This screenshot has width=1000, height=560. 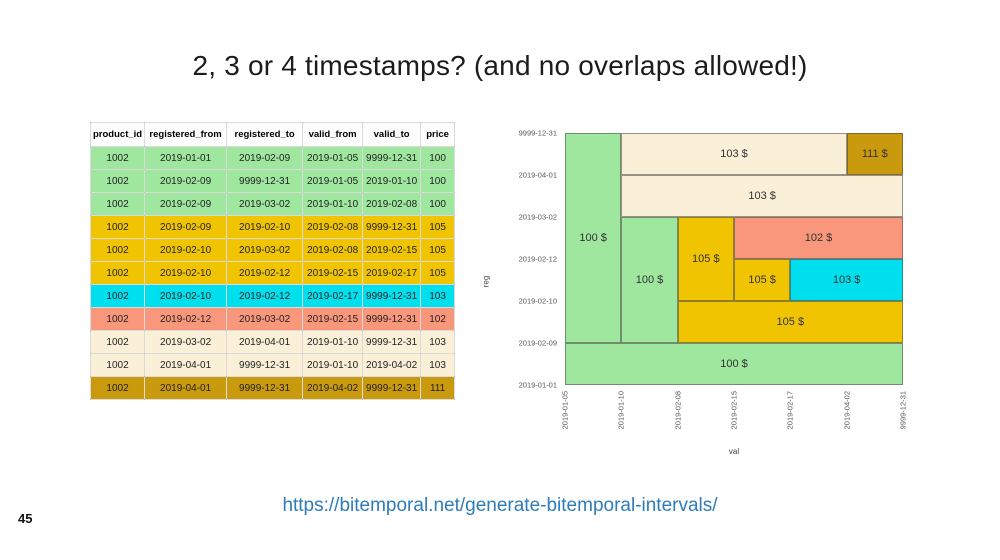 I want to click on y-tick-label: 9999-12-31, so click(x=537, y=133).